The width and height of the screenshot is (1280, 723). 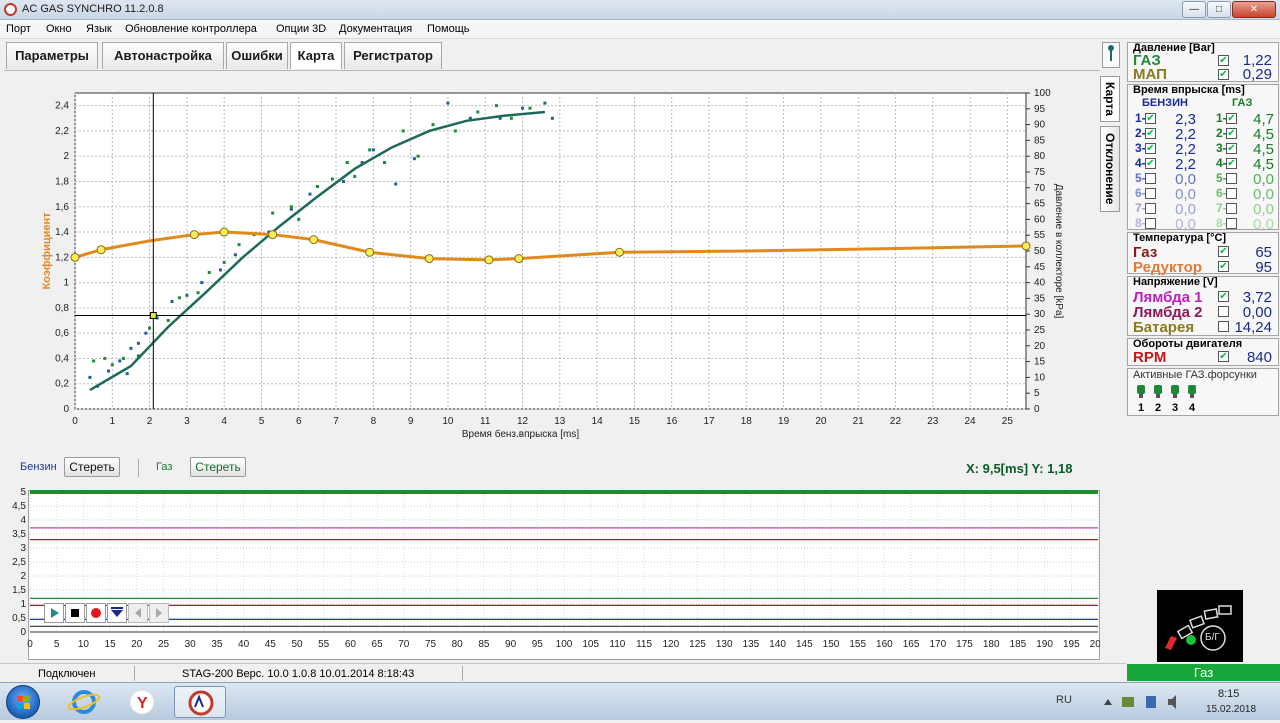 I want to click on pressure-gas-checkbox: ✔, so click(x=1223, y=60).